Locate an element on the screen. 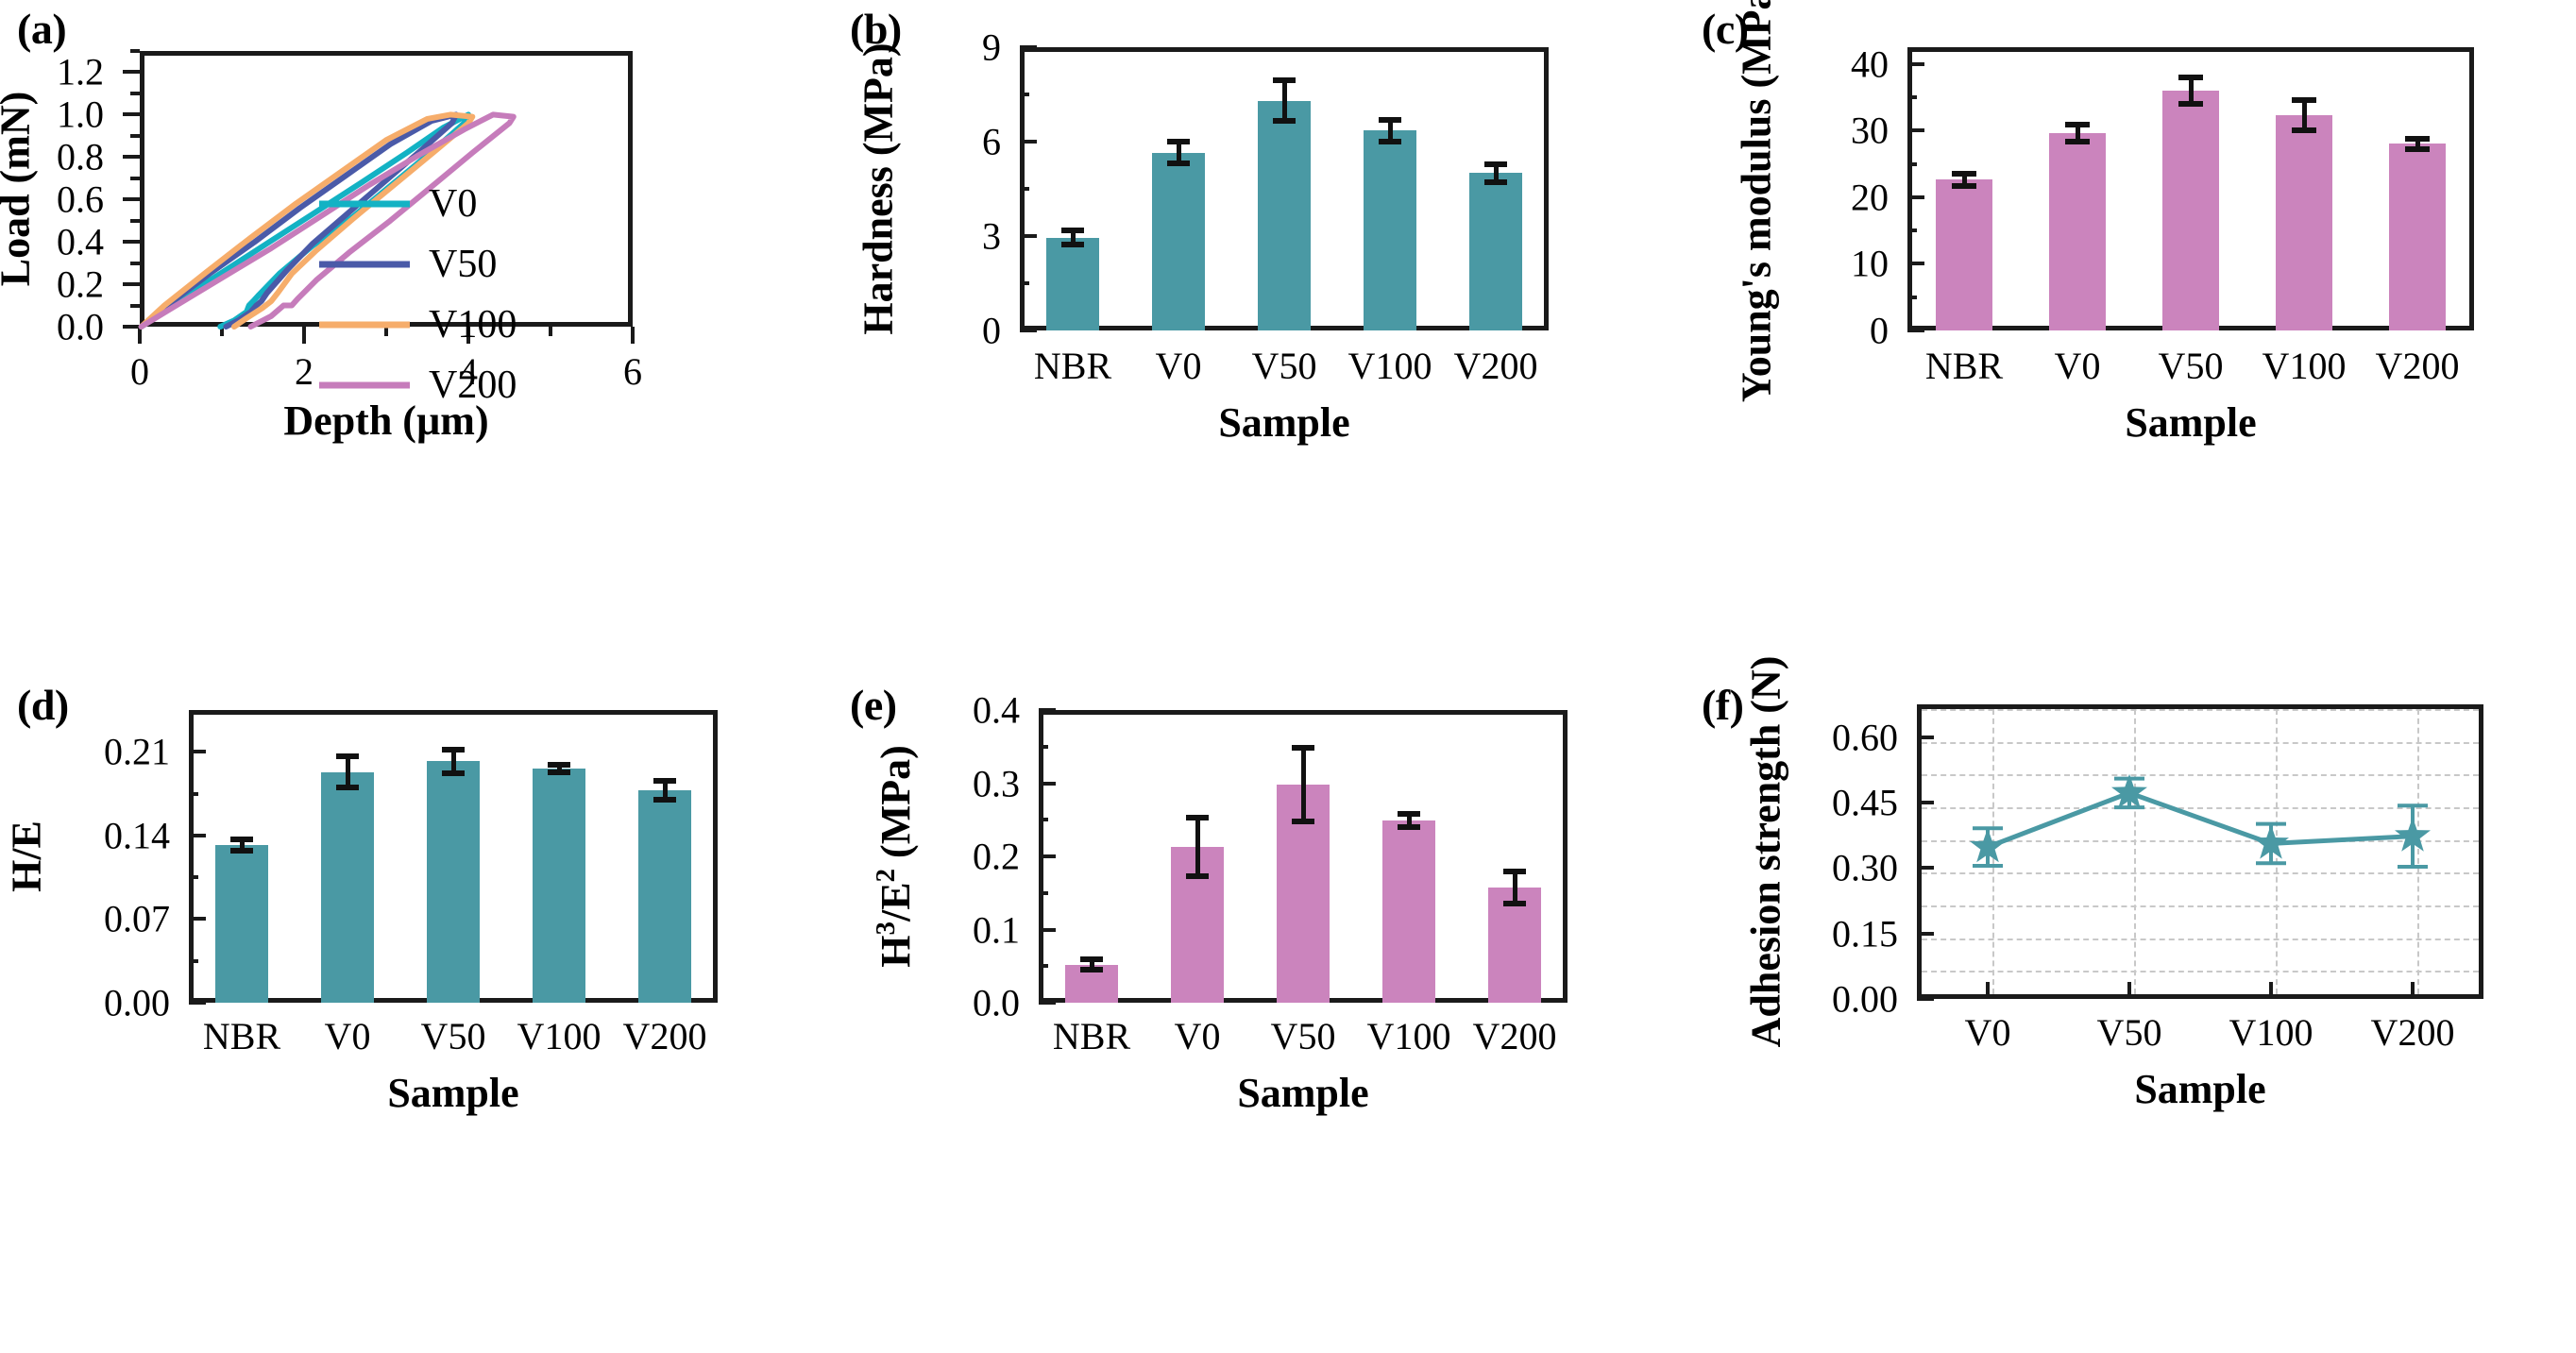 This screenshot has height=1353, width=2576. d-ytick-label: 0.14 is located at coordinates (137, 835).